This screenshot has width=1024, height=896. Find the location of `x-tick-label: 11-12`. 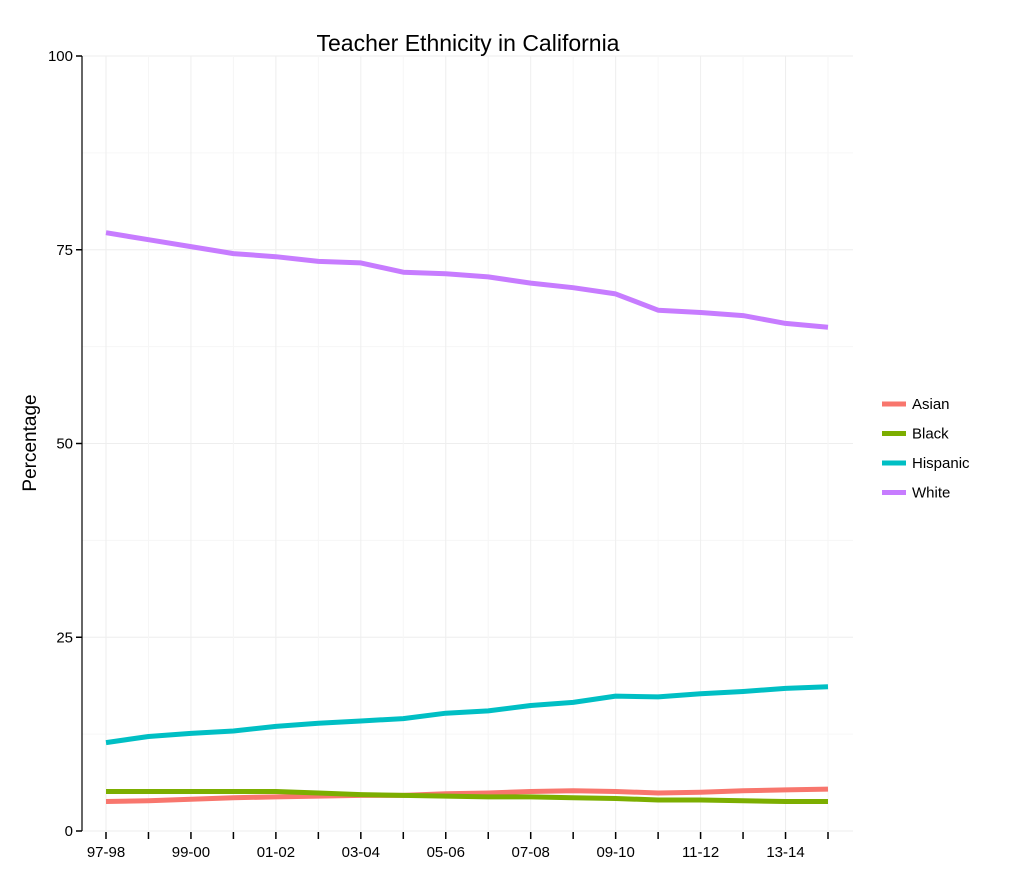

x-tick-label: 11-12 is located at coordinates (700, 852).